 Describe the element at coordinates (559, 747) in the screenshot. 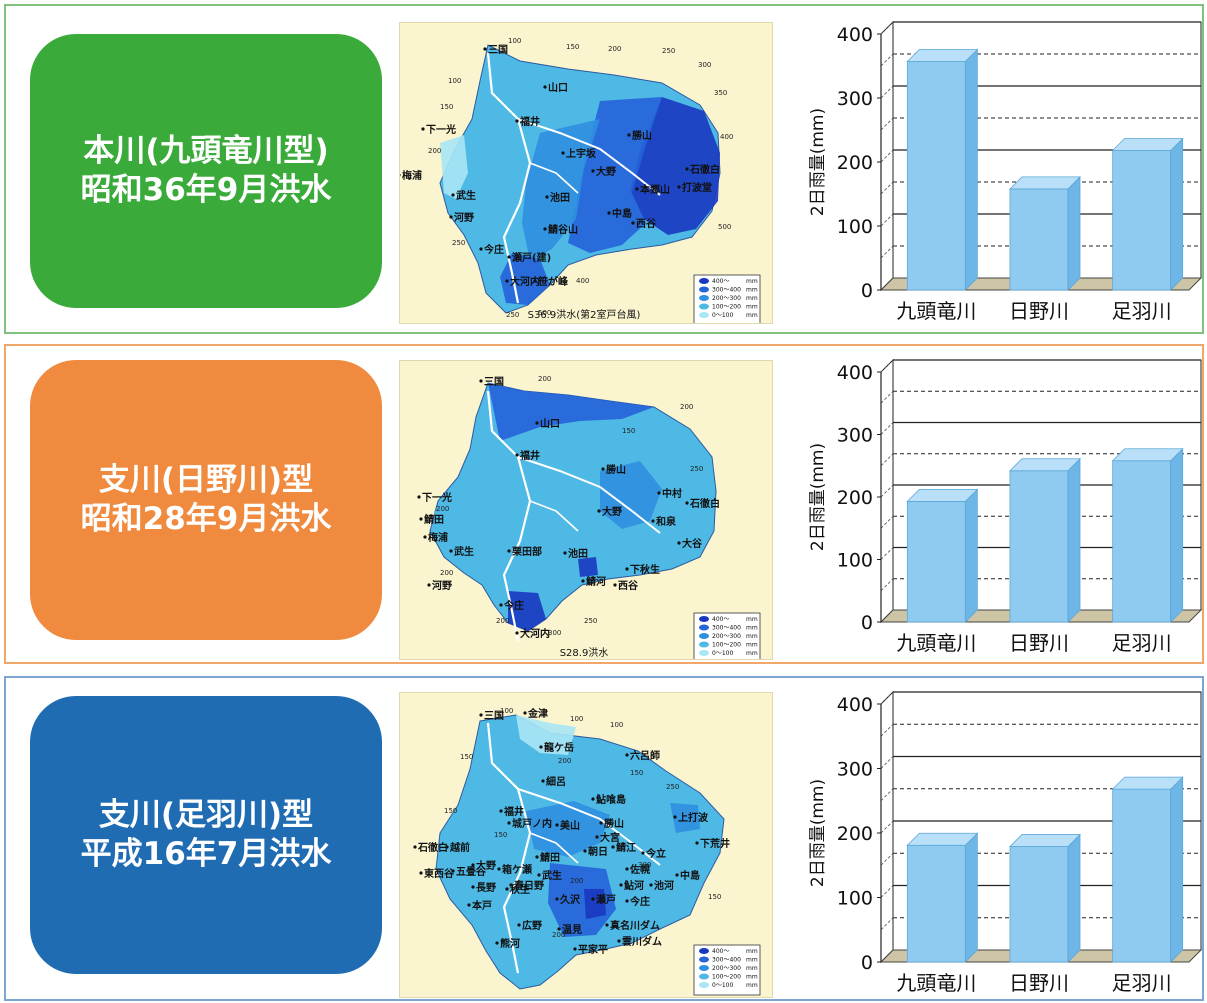

I see `place-name: 龍ケ岳` at that location.